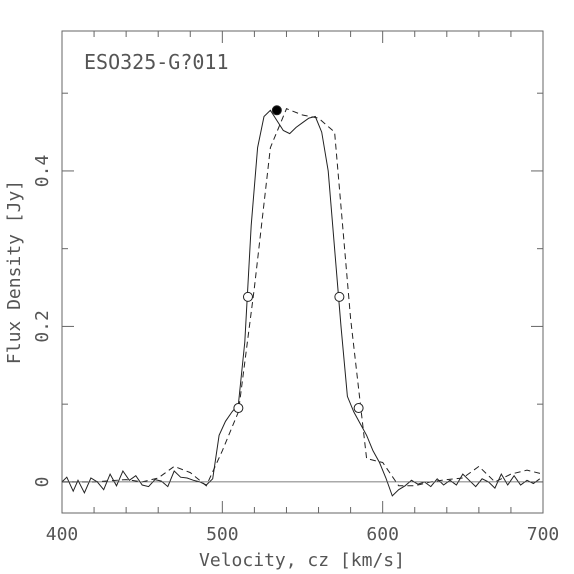  What do you see at coordinates (42, 326) in the screenshot?
I see `y-tick-label: 0.2` at bounding box center [42, 326].